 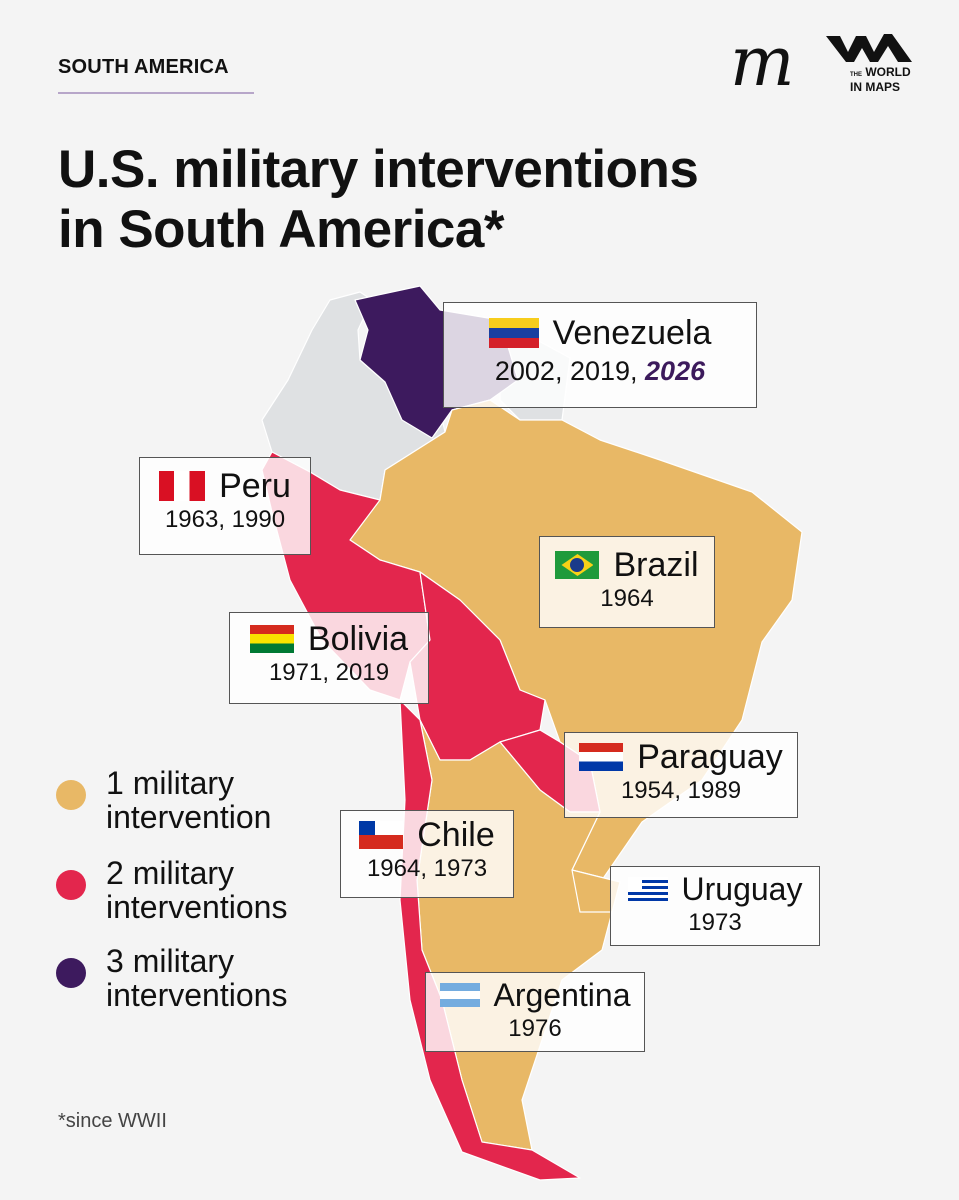 What do you see at coordinates (710, 757) in the screenshot?
I see `country-name: Paraguay` at bounding box center [710, 757].